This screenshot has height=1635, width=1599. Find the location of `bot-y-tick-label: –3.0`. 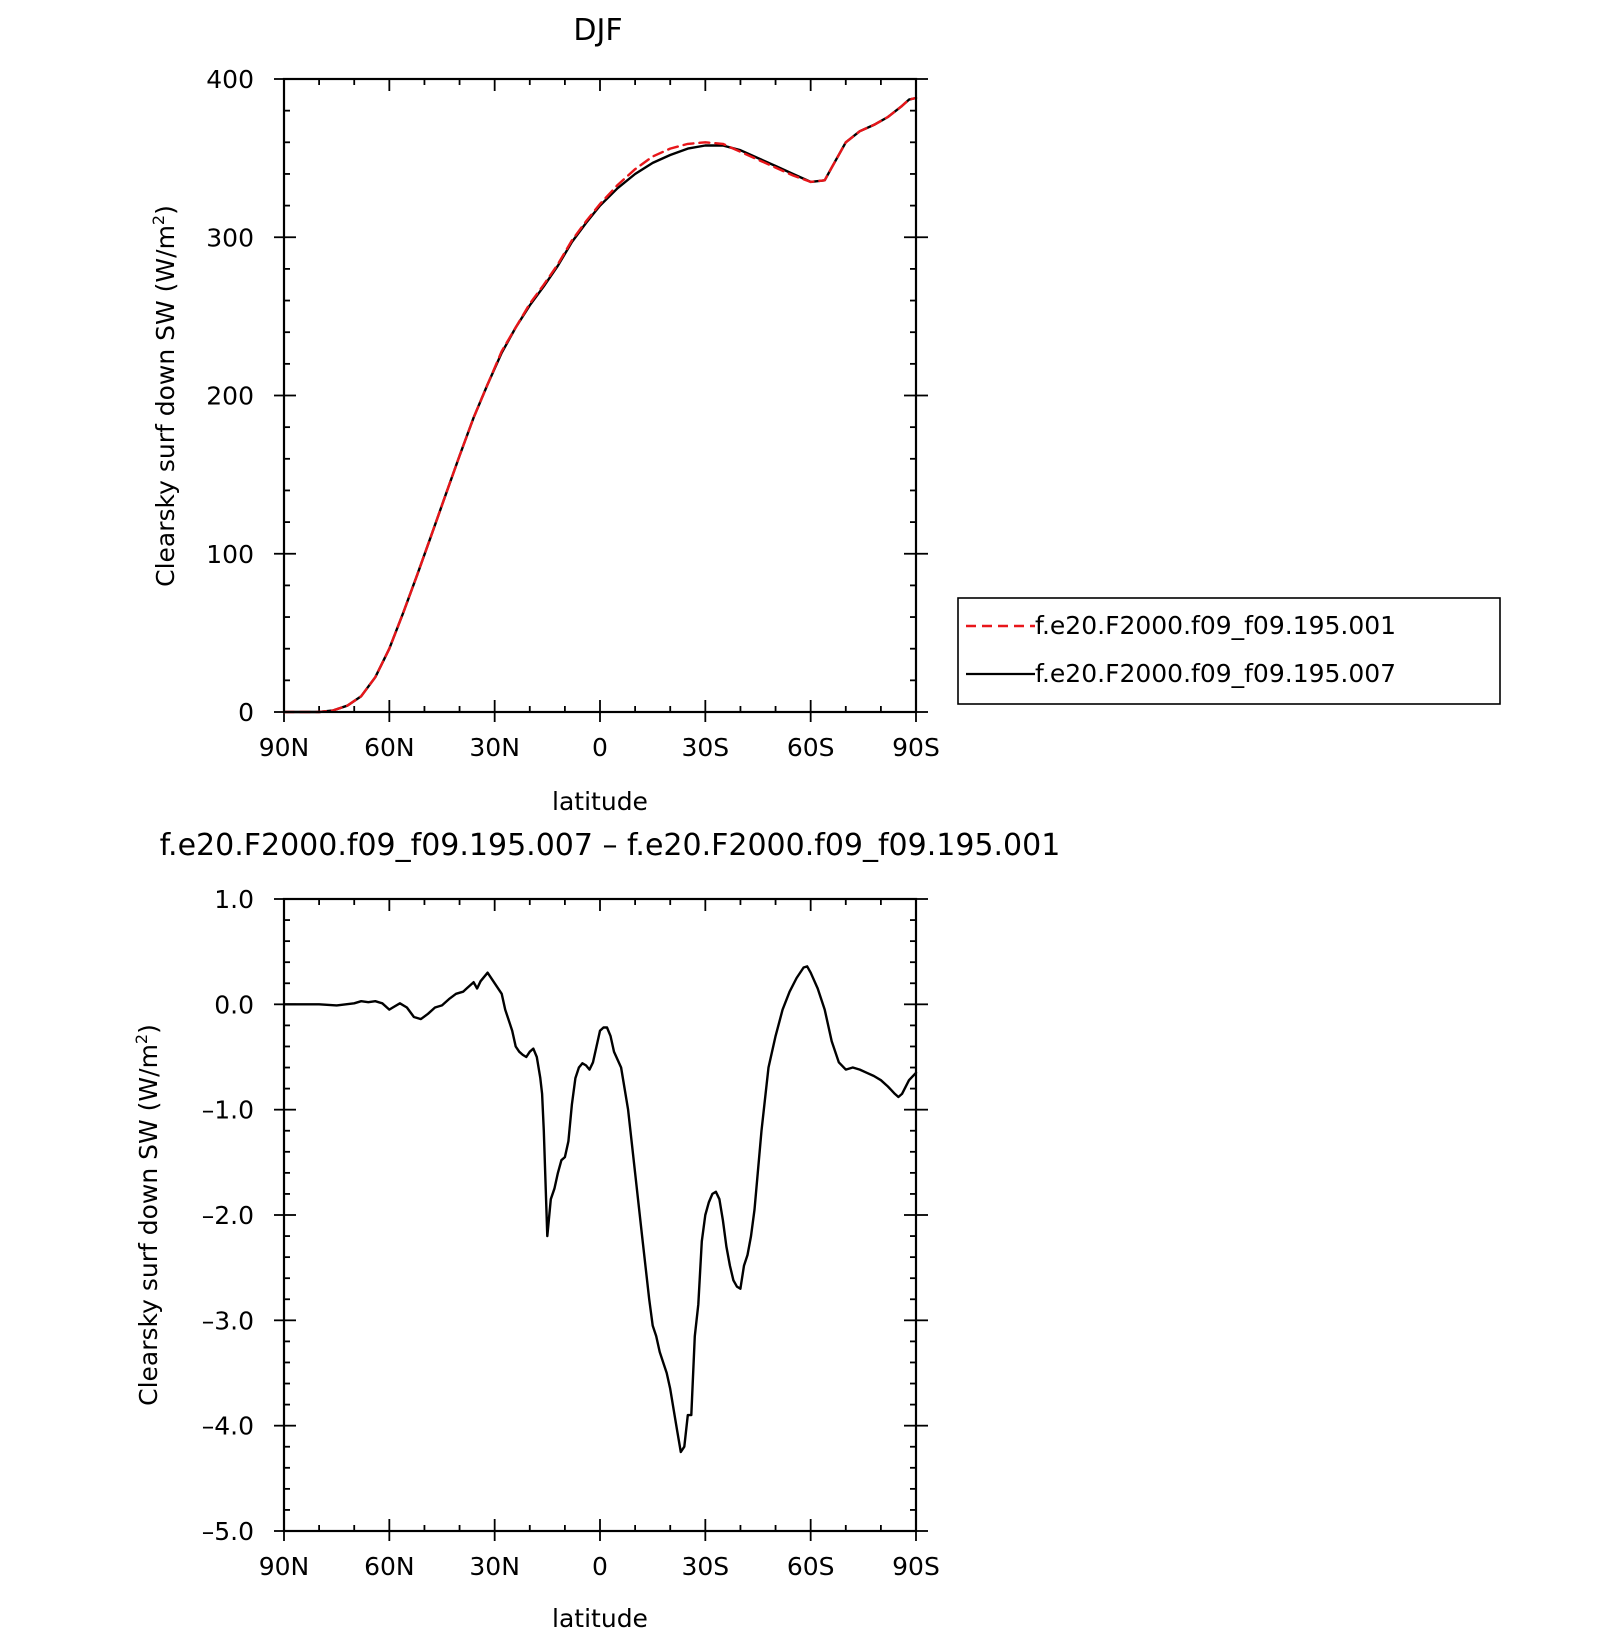

bot-y-tick-label: –3.0 is located at coordinates (228, 1320).